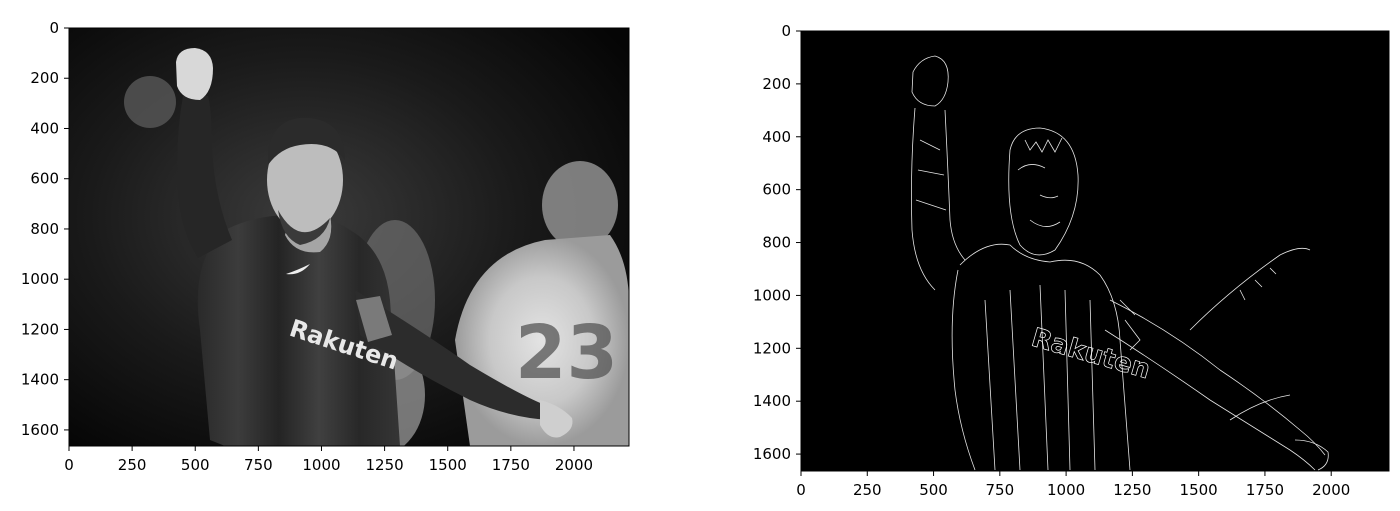 Image resolution: width=1400 pixels, height=511 pixels. Describe the element at coordinates (54, 28) in the screenshot. I see `left-y-tick-label: 0` at that location.